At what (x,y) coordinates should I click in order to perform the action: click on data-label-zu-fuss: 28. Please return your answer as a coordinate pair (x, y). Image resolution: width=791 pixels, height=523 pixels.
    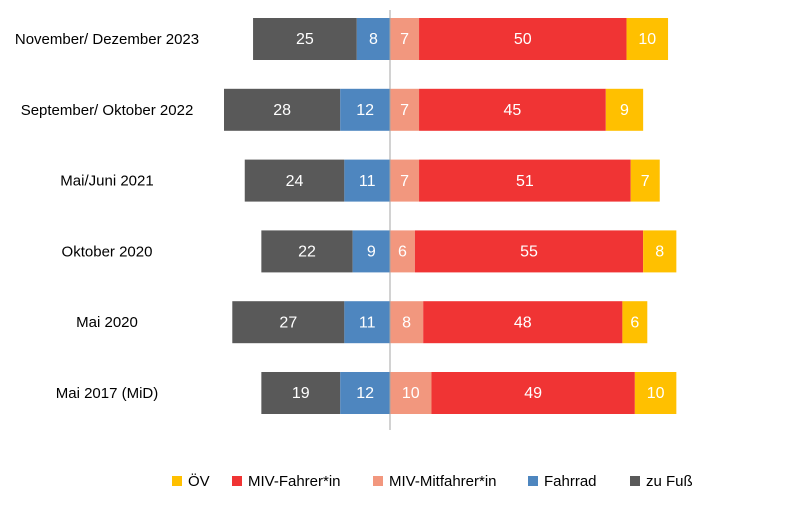
    Looking at the image, I should click on (282, 110).